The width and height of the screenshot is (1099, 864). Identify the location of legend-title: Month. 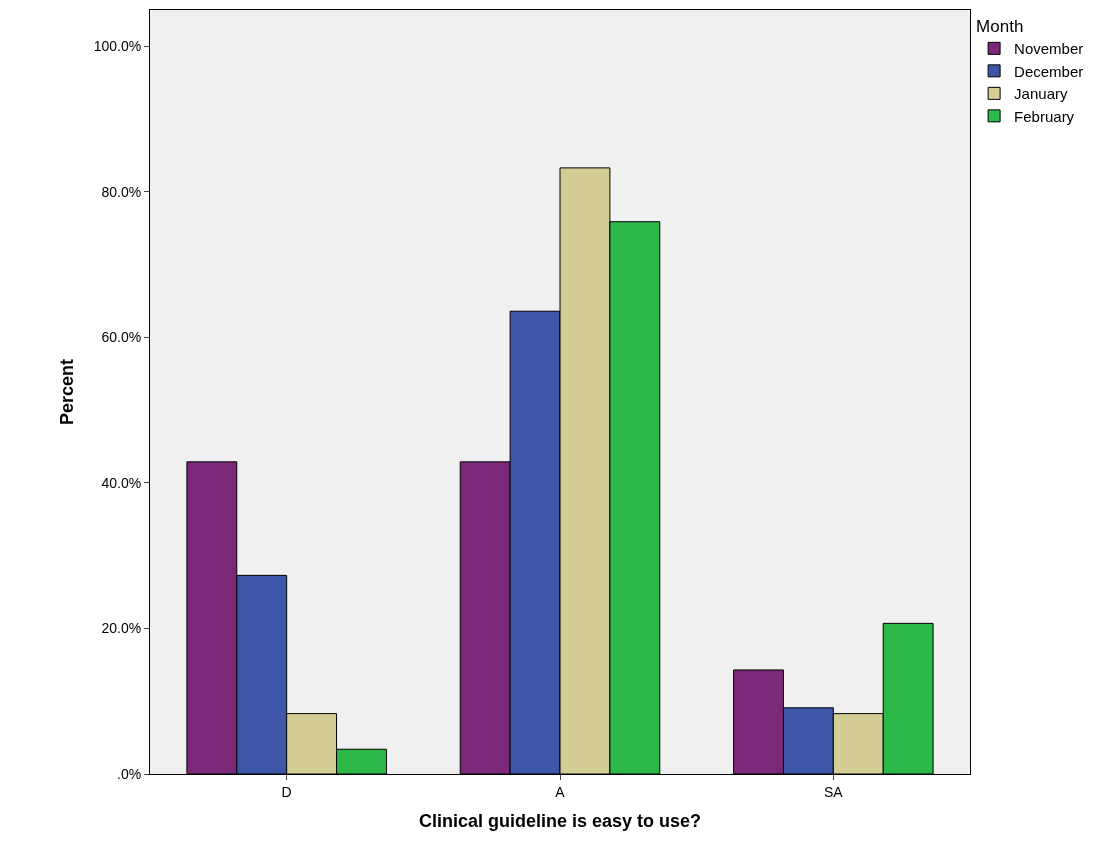
(1000, 27).